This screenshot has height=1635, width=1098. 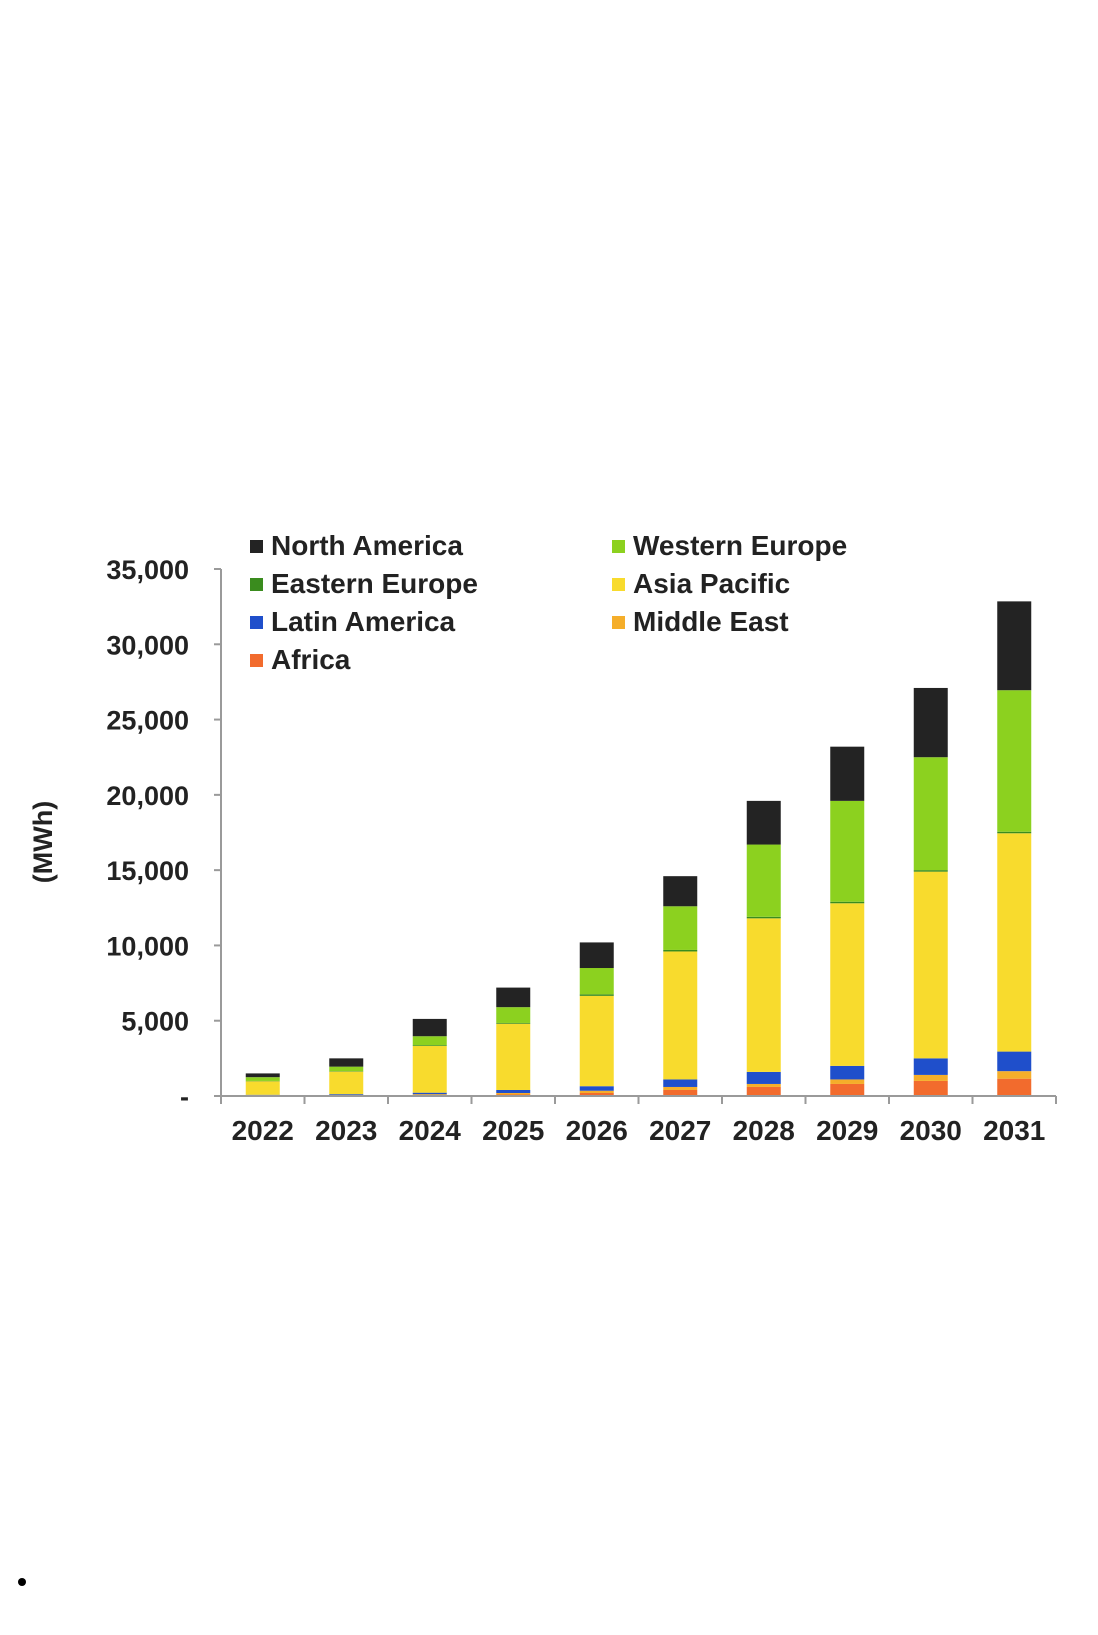 I want to click on list-bullet, so click(x=22, y=1582).